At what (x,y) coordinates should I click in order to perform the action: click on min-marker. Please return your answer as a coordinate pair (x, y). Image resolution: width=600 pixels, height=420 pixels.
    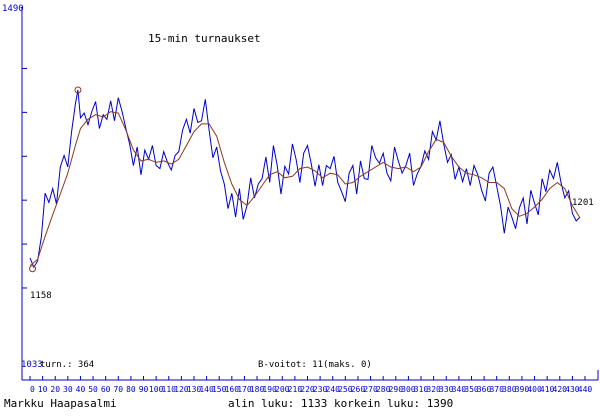
    Looking at the image, I should click on (33, 269).